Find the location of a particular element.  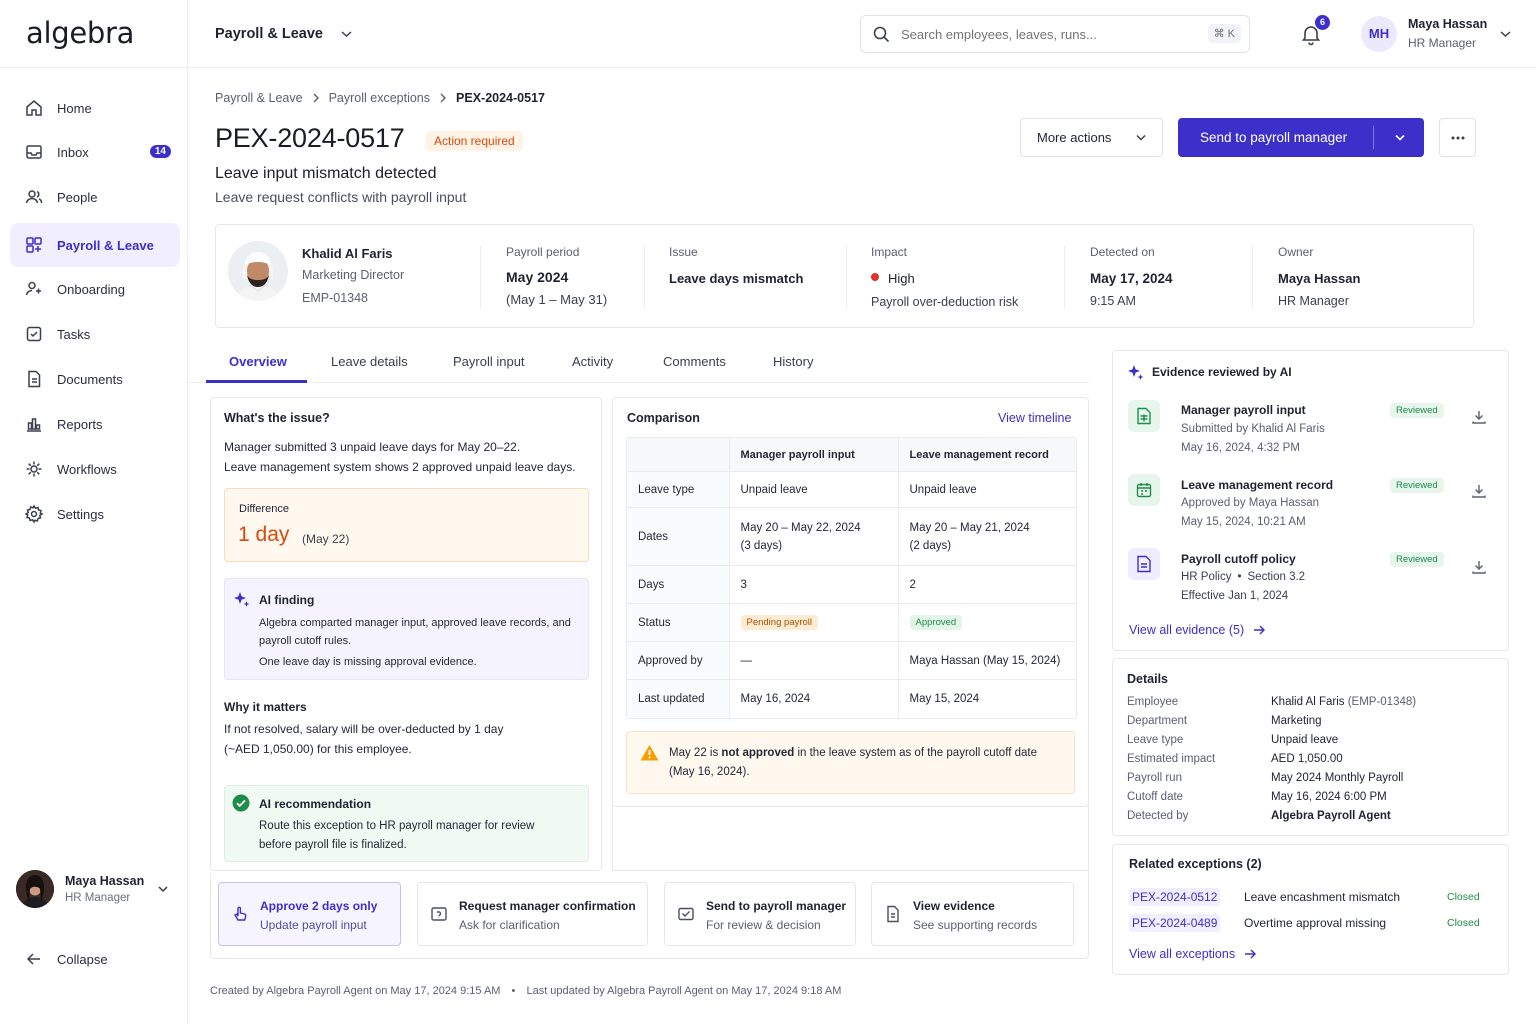

view-all-evidence-link: View all evidence (5) is located at coordinates (1197, 630).